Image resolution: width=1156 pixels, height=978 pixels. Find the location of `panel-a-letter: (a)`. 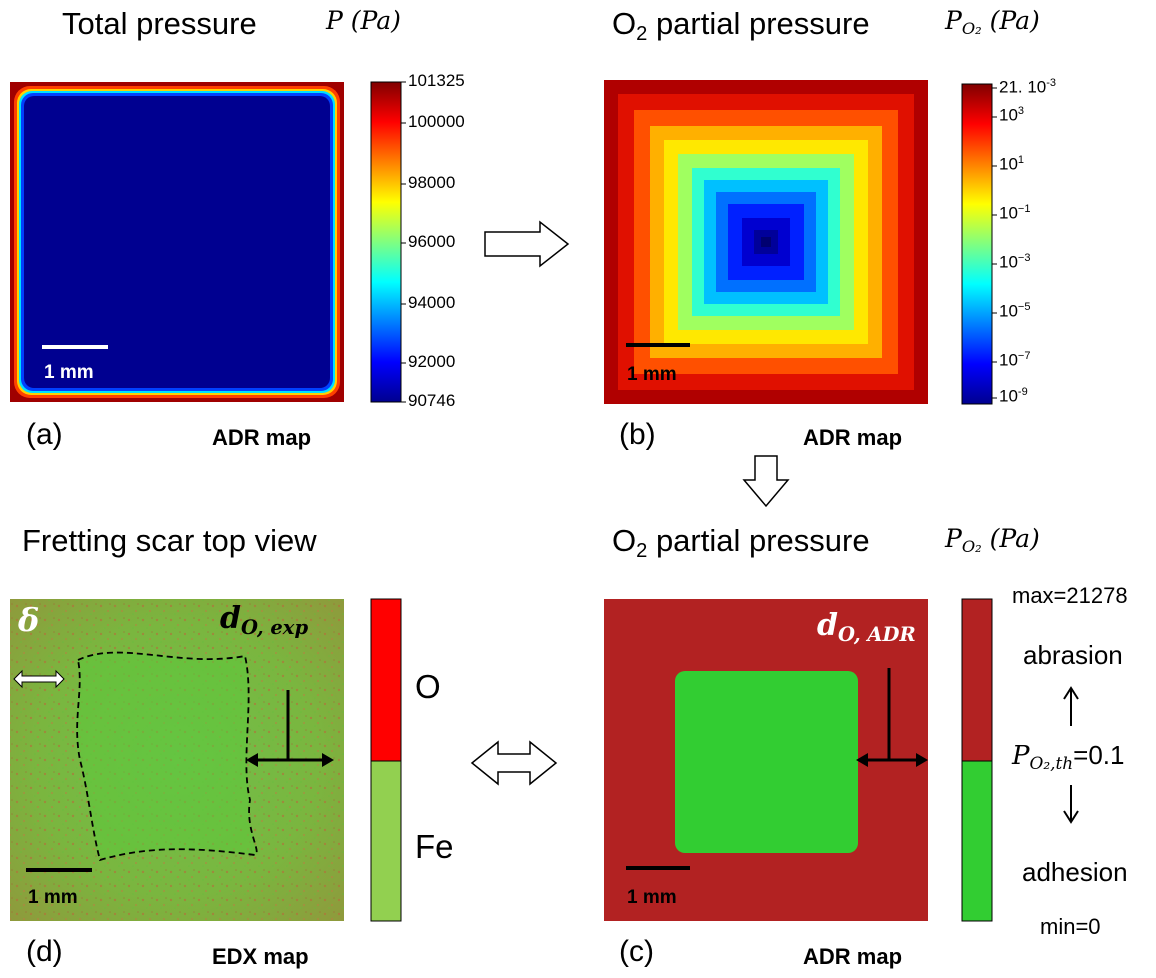

panel-a-letter: (a) is located at coordinates (44, 434).